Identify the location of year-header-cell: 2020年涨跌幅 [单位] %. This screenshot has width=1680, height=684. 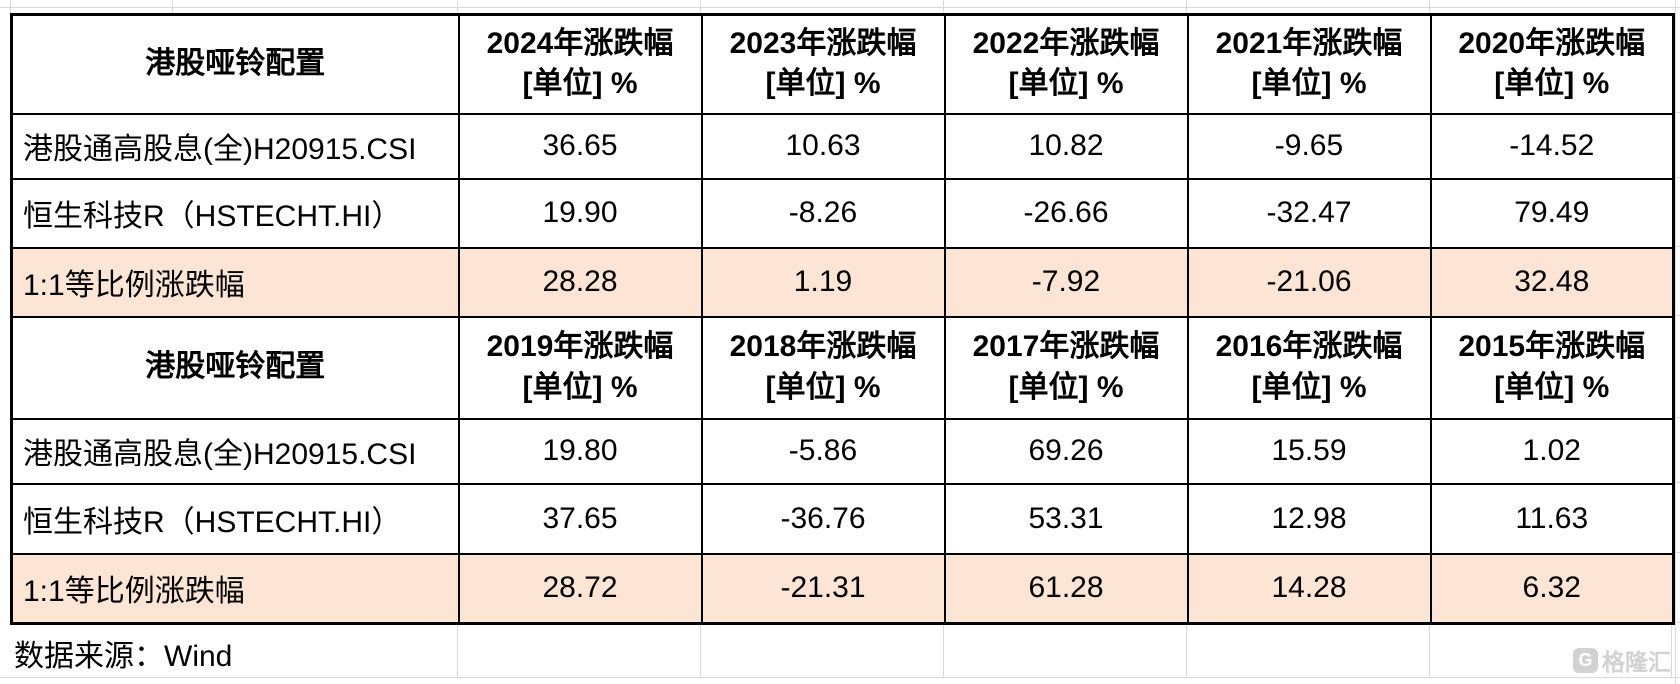
(1552, 64).